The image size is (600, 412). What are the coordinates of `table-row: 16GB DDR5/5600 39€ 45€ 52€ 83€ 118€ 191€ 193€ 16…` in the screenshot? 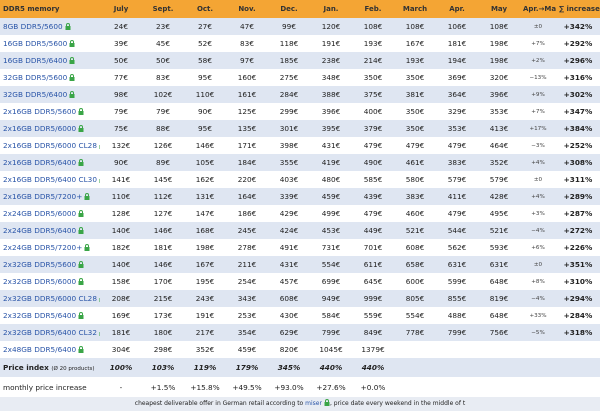 It's located at (300, 43).